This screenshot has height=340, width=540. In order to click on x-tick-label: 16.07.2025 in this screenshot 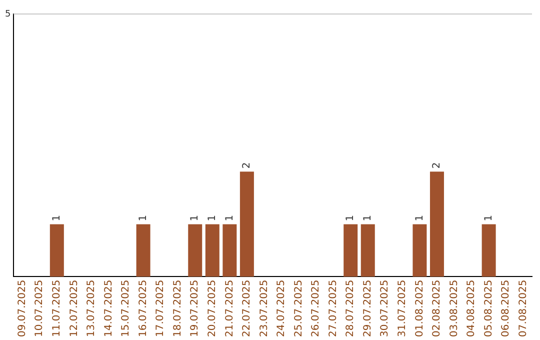, I will do `click(143, 309)`.